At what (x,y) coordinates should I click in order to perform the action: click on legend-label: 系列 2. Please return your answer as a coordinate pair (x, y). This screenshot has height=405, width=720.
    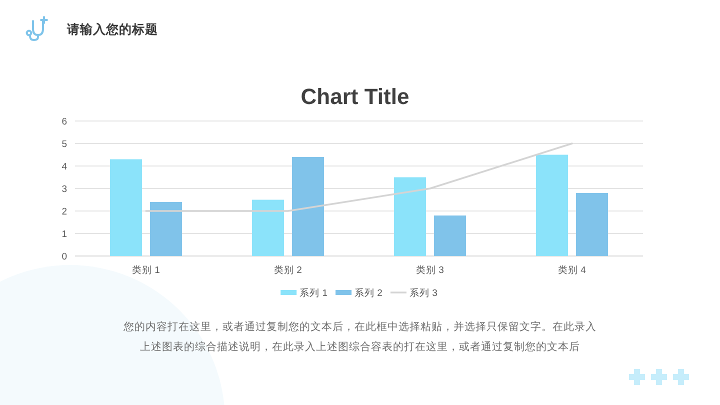
    Looking at the image, I should click on (368, 293).